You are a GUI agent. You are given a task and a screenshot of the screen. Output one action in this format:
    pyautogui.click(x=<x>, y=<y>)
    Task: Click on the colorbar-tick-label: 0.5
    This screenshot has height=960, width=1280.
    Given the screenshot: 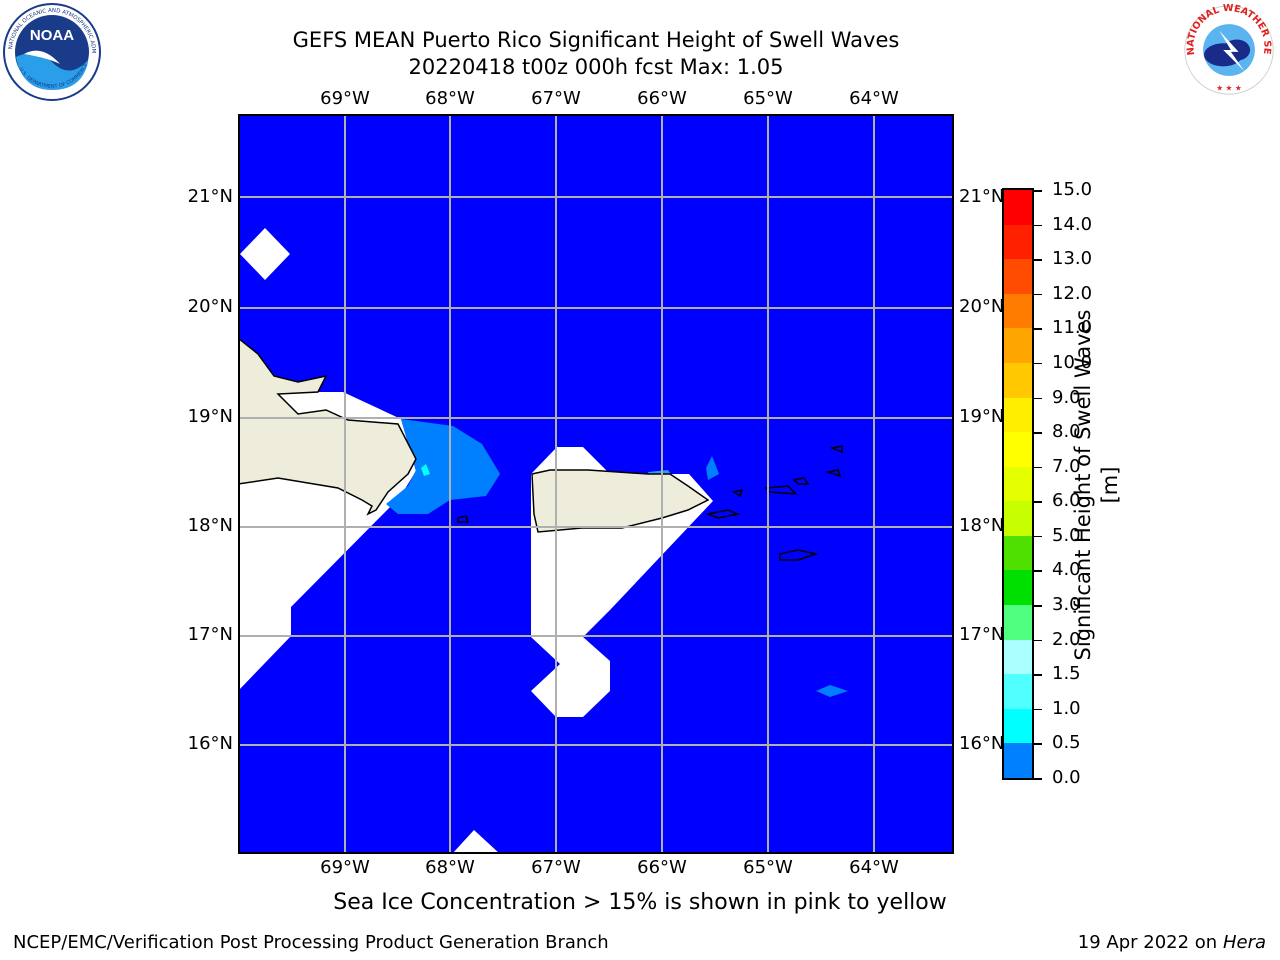 What is the action you would take?
    pyautogui.click(x=1066, y=743)
    